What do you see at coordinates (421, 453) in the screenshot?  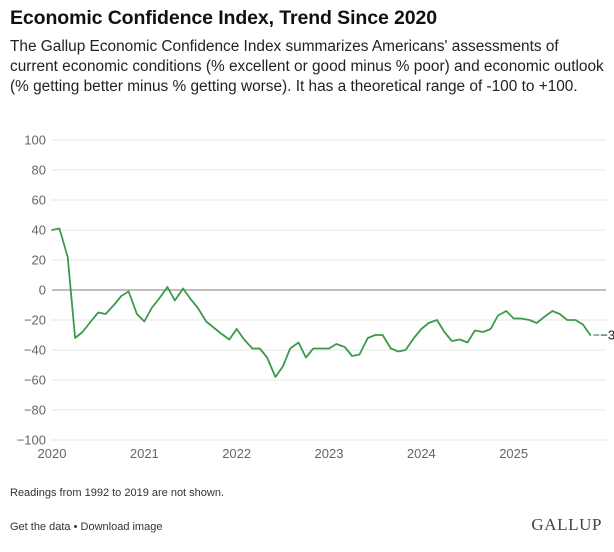 I see `x-tick-label: 2024` at bounding box center [421, 453].